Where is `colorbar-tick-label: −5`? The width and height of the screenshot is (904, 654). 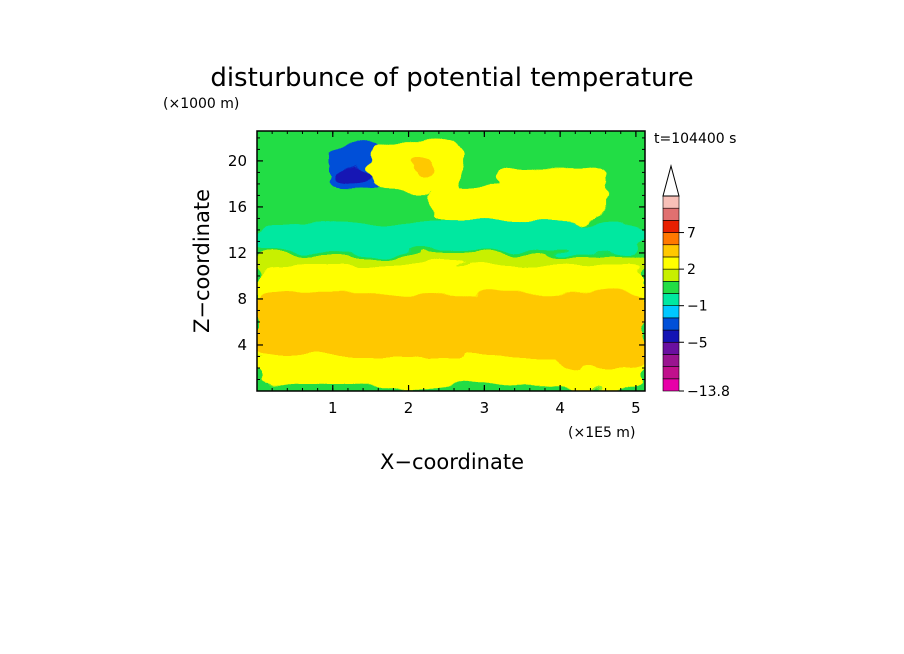 colorbar-tick-label: −5 is located at coordinates (697, 343).